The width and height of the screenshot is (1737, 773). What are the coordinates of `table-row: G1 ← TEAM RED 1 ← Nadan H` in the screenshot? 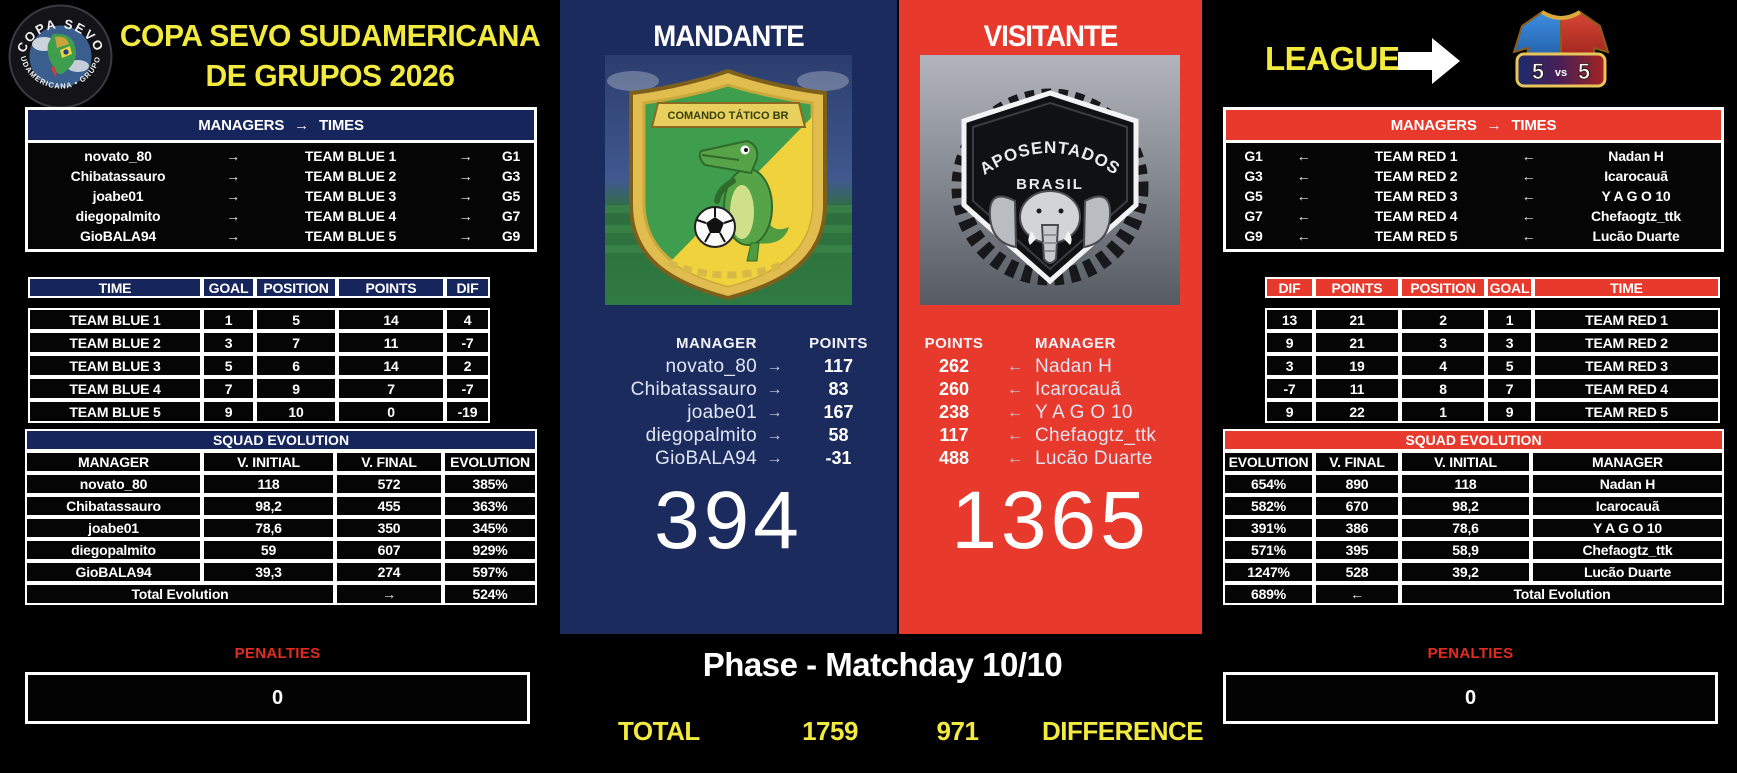 It's located at (1473, 156).